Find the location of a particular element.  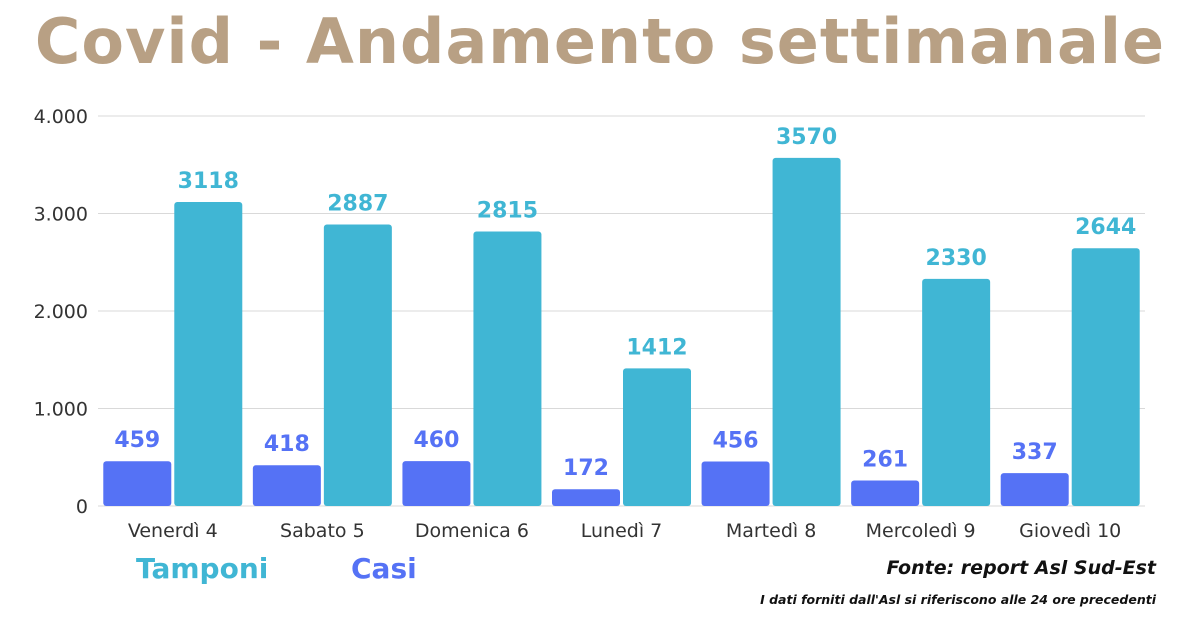

data-label-tamponi: 1412 is located at coordinates (656, 347).